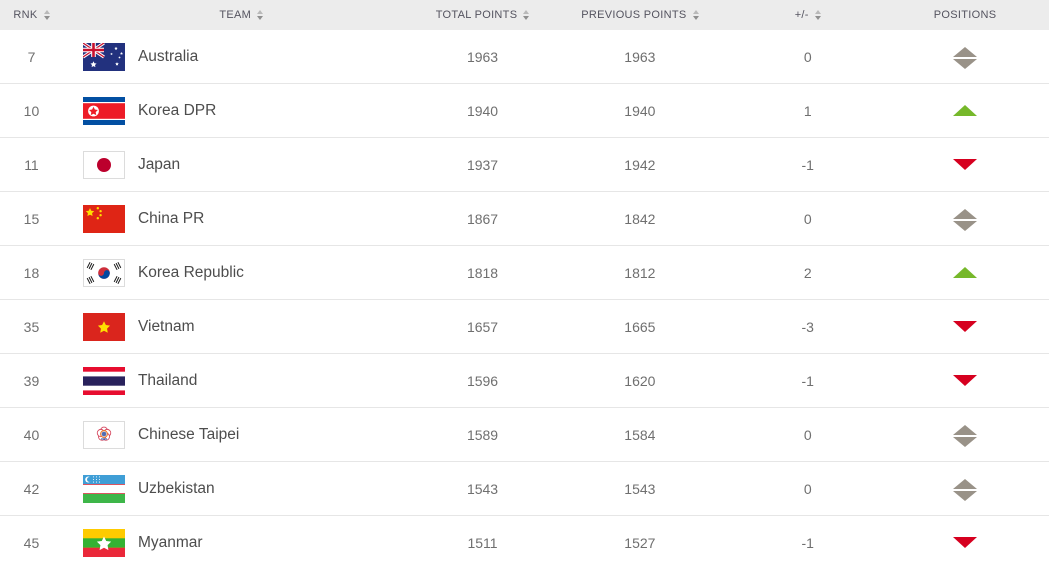  What do you see at coordinates (103, 218) in the screenshot?
I see `flag-china-pr-icon` at bounding box center [103, 218].